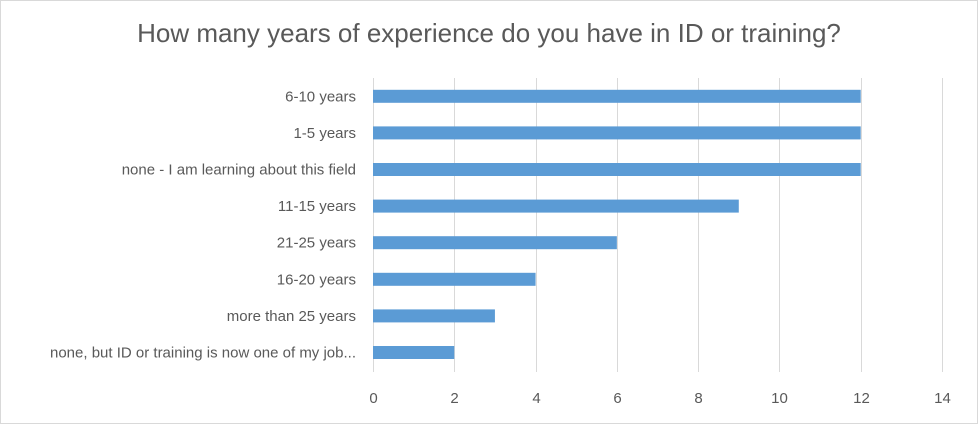 Image resolution: width=978 pixels, height=424 pixels. What do you see at coordinates (316, 279) in the screenshot?
I see `y-category-label: 16-20 years` at bounding box center [316, 279].